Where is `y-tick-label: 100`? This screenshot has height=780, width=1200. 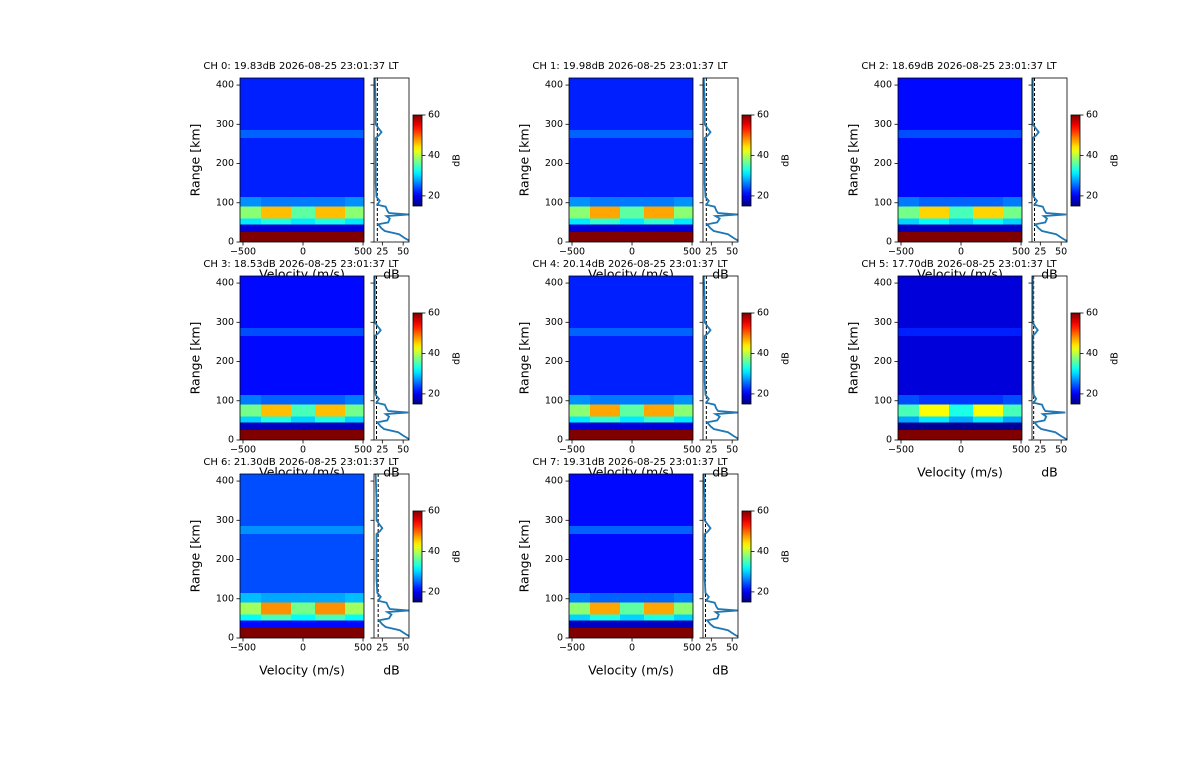
y-tick-label: 100 is located at coordinates (225, 598).